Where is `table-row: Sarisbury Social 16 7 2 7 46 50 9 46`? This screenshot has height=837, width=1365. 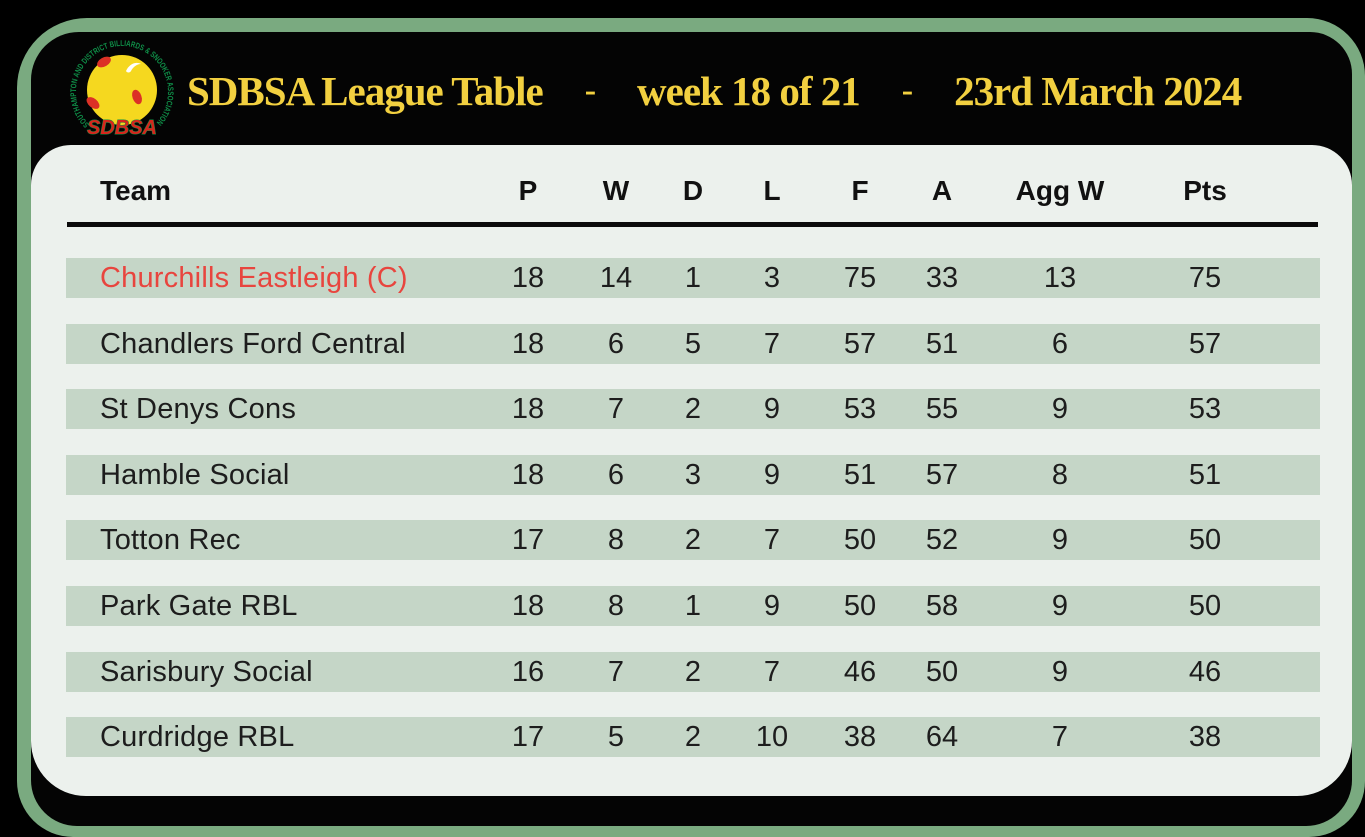 table-row: Sarisbury Social 16 7 2 7 46 50 9 46 is located at coordinates (693, 672).